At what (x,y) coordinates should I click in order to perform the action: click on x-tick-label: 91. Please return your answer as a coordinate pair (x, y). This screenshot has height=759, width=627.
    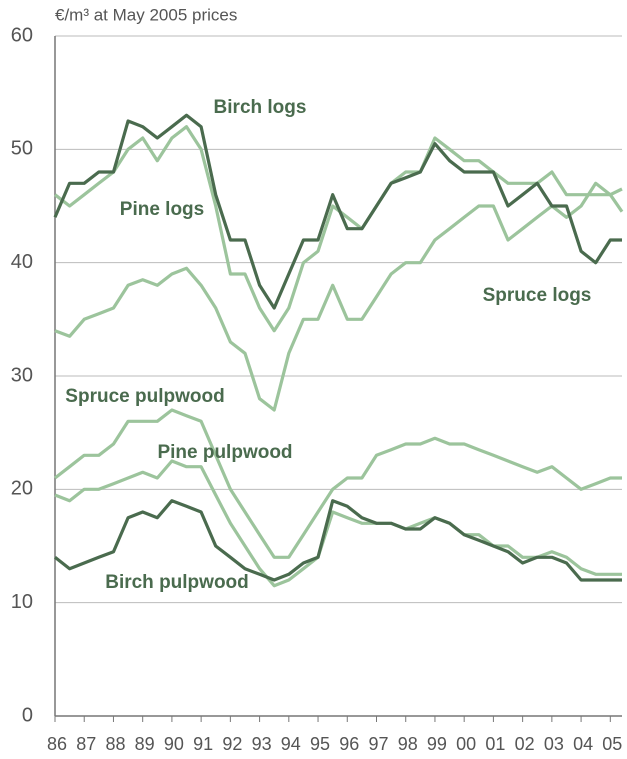
    Looking at the image, I should click on (203, 744).